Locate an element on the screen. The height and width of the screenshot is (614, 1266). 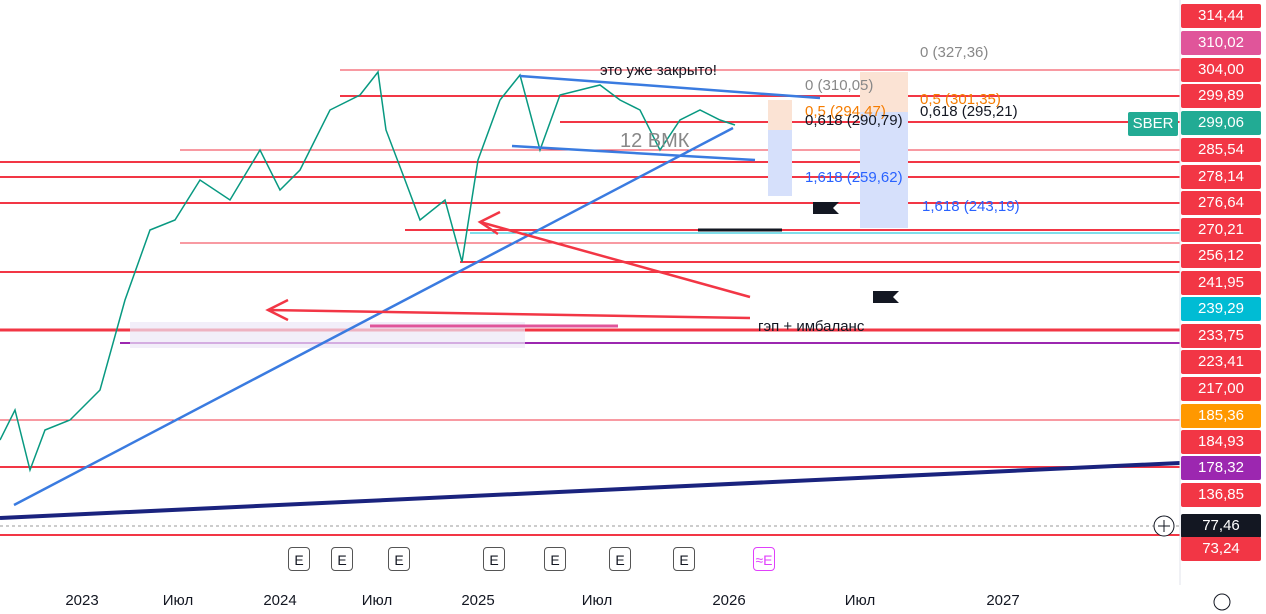
price-label: 233,75 is located at coordinates (1221, 336).